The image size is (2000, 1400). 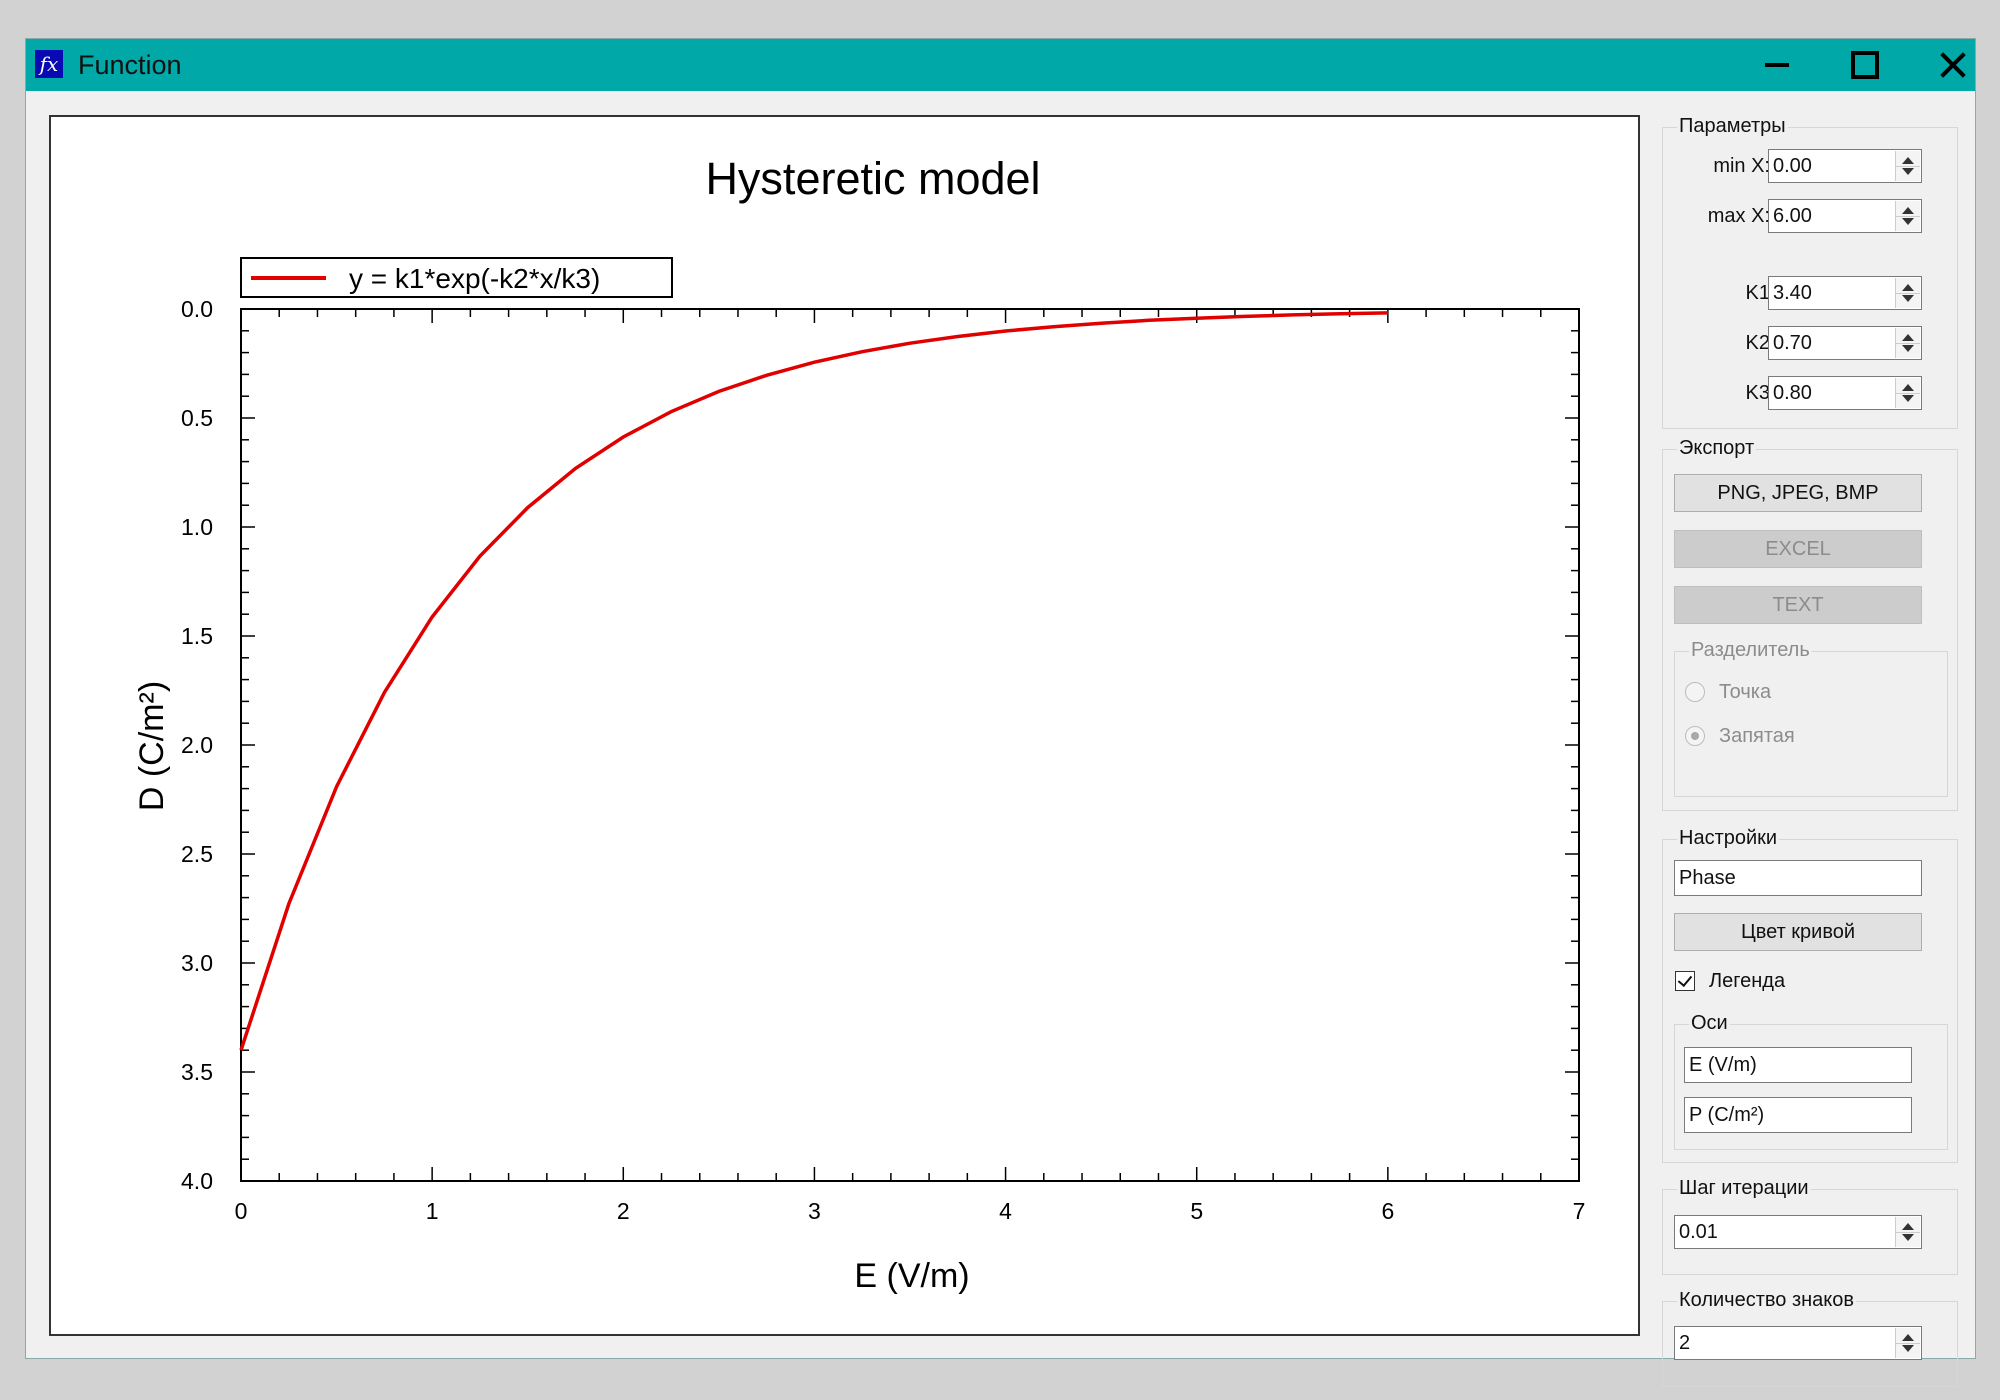 What do you see at coordinates (1738, 216) in the screenshot?
I see `max-x-label: max X:` at bounding box center [1738, 216].